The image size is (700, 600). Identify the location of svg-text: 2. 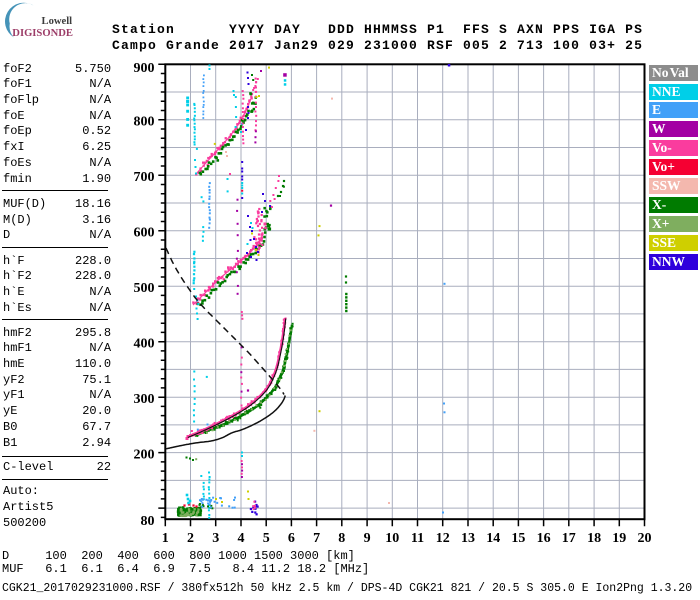
(190, 538).